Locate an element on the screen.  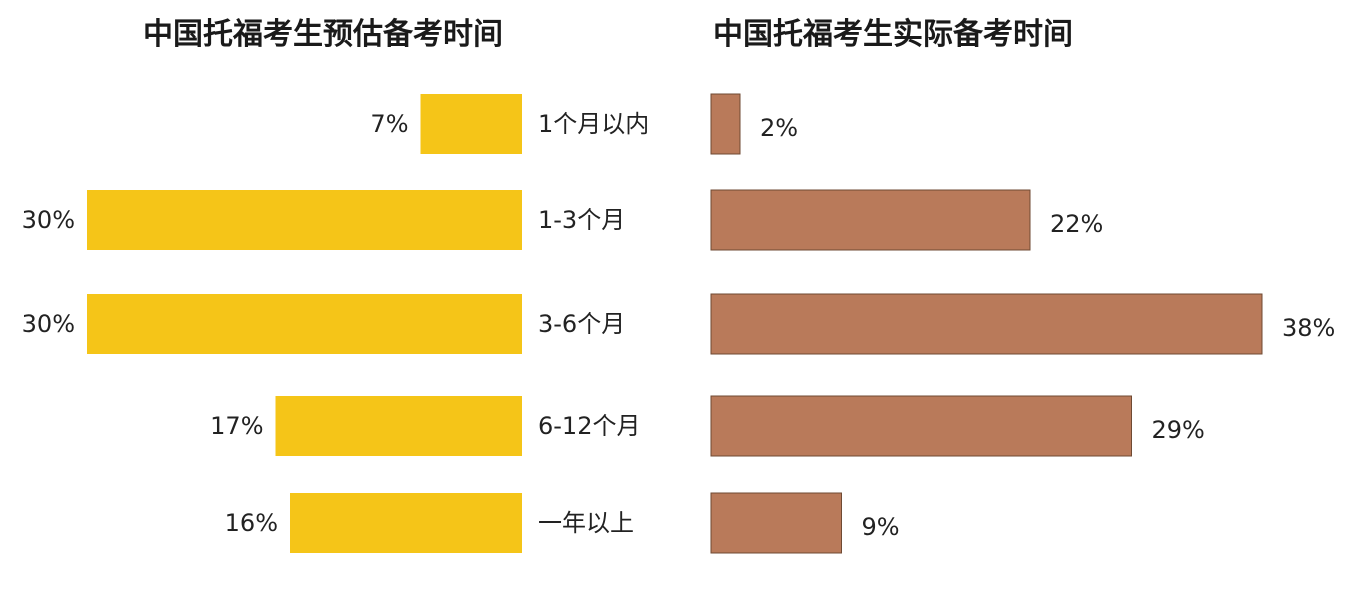
left-value-label-1: 7% is located at coordinates (389, 124).